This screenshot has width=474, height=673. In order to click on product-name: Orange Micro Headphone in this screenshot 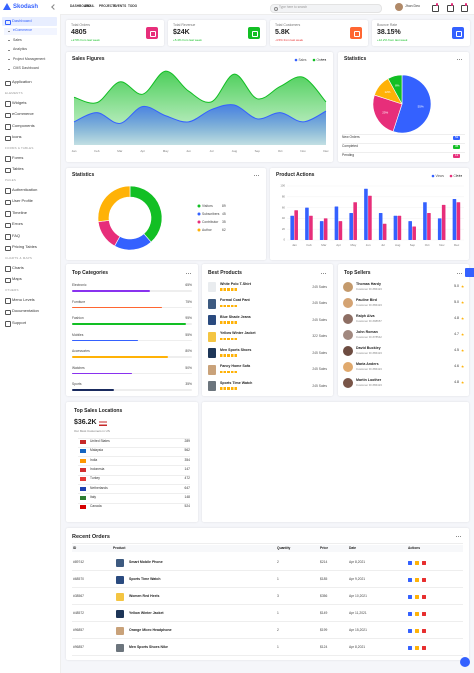, I will do `click(150, 630)`.